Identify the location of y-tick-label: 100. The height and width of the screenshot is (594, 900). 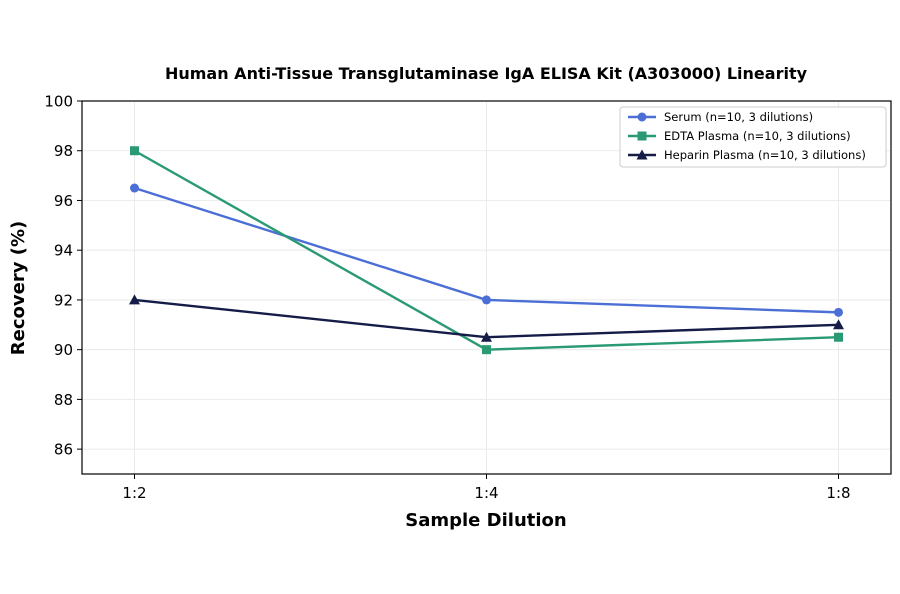
(58, 102).